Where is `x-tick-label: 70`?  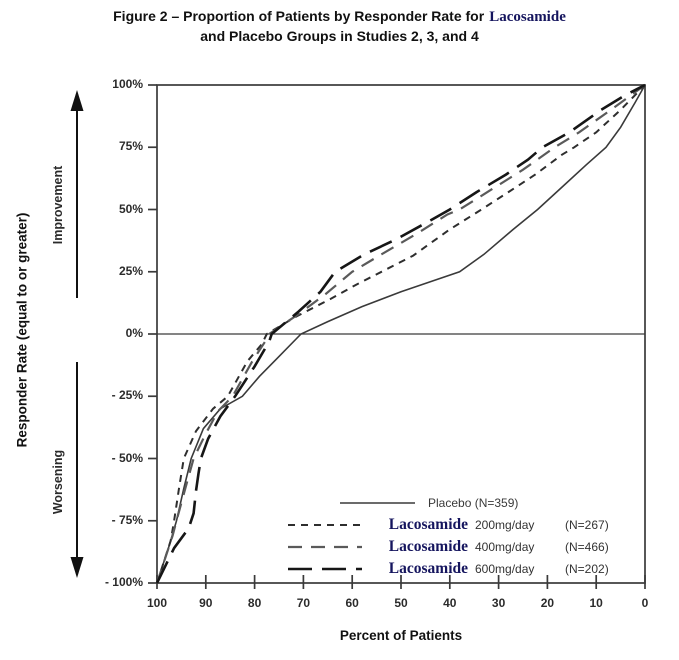 x-tick-label: 70 is located at coordinates (303, 603).